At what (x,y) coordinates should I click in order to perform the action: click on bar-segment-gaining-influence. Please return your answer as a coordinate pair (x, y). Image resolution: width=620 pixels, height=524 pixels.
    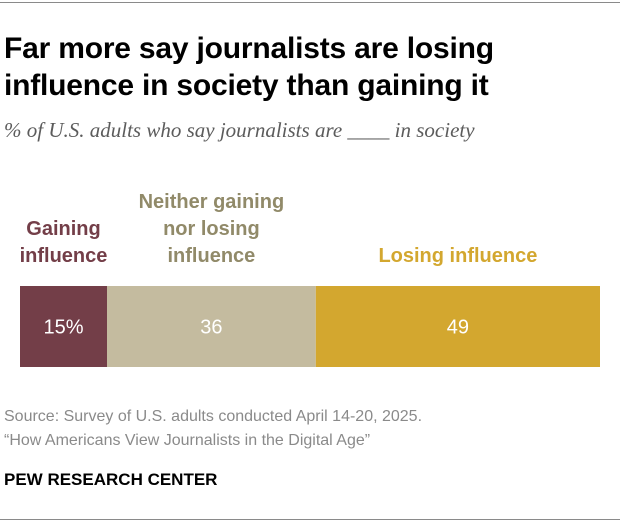
    Looking at the image, I should click on (63, 326).